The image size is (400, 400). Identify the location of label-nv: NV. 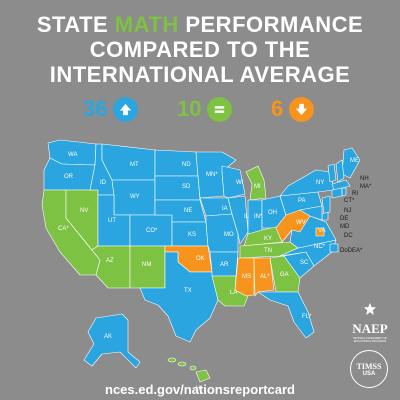
(84, 211).